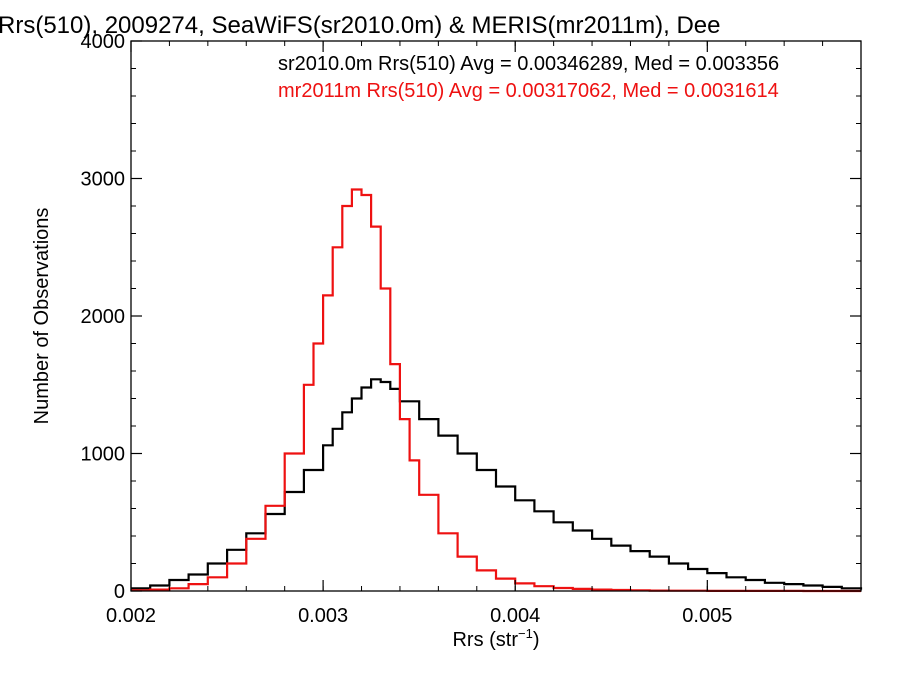 This screenshot has width=900, height=675. I want to click on y-tick-label: 1000, so click(103, 455).